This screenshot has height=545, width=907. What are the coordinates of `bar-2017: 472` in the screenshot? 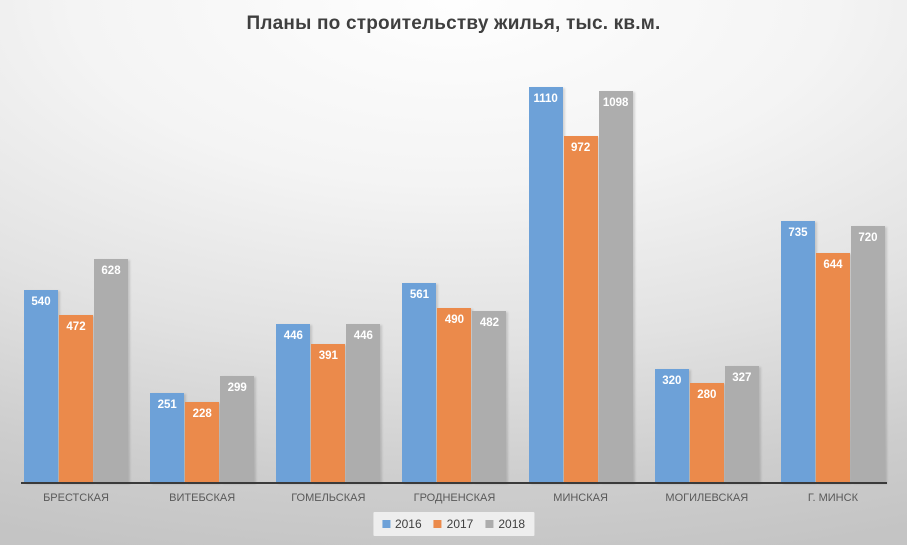 It's located at (76, 398).